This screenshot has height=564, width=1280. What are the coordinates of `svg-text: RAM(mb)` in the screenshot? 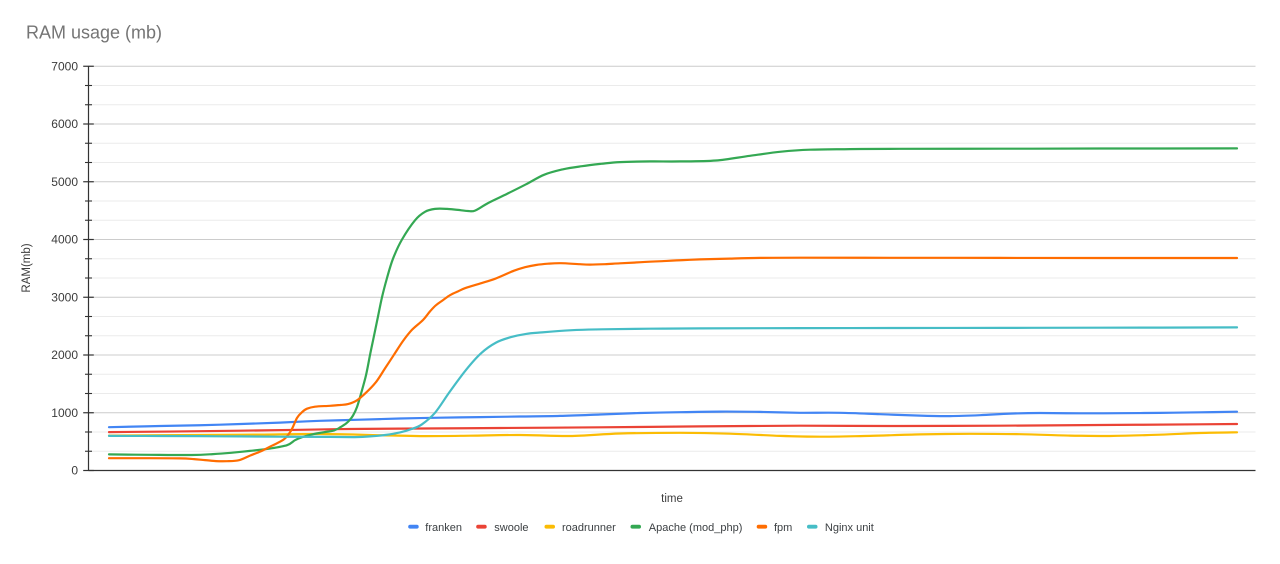 It's located at (27, 267).